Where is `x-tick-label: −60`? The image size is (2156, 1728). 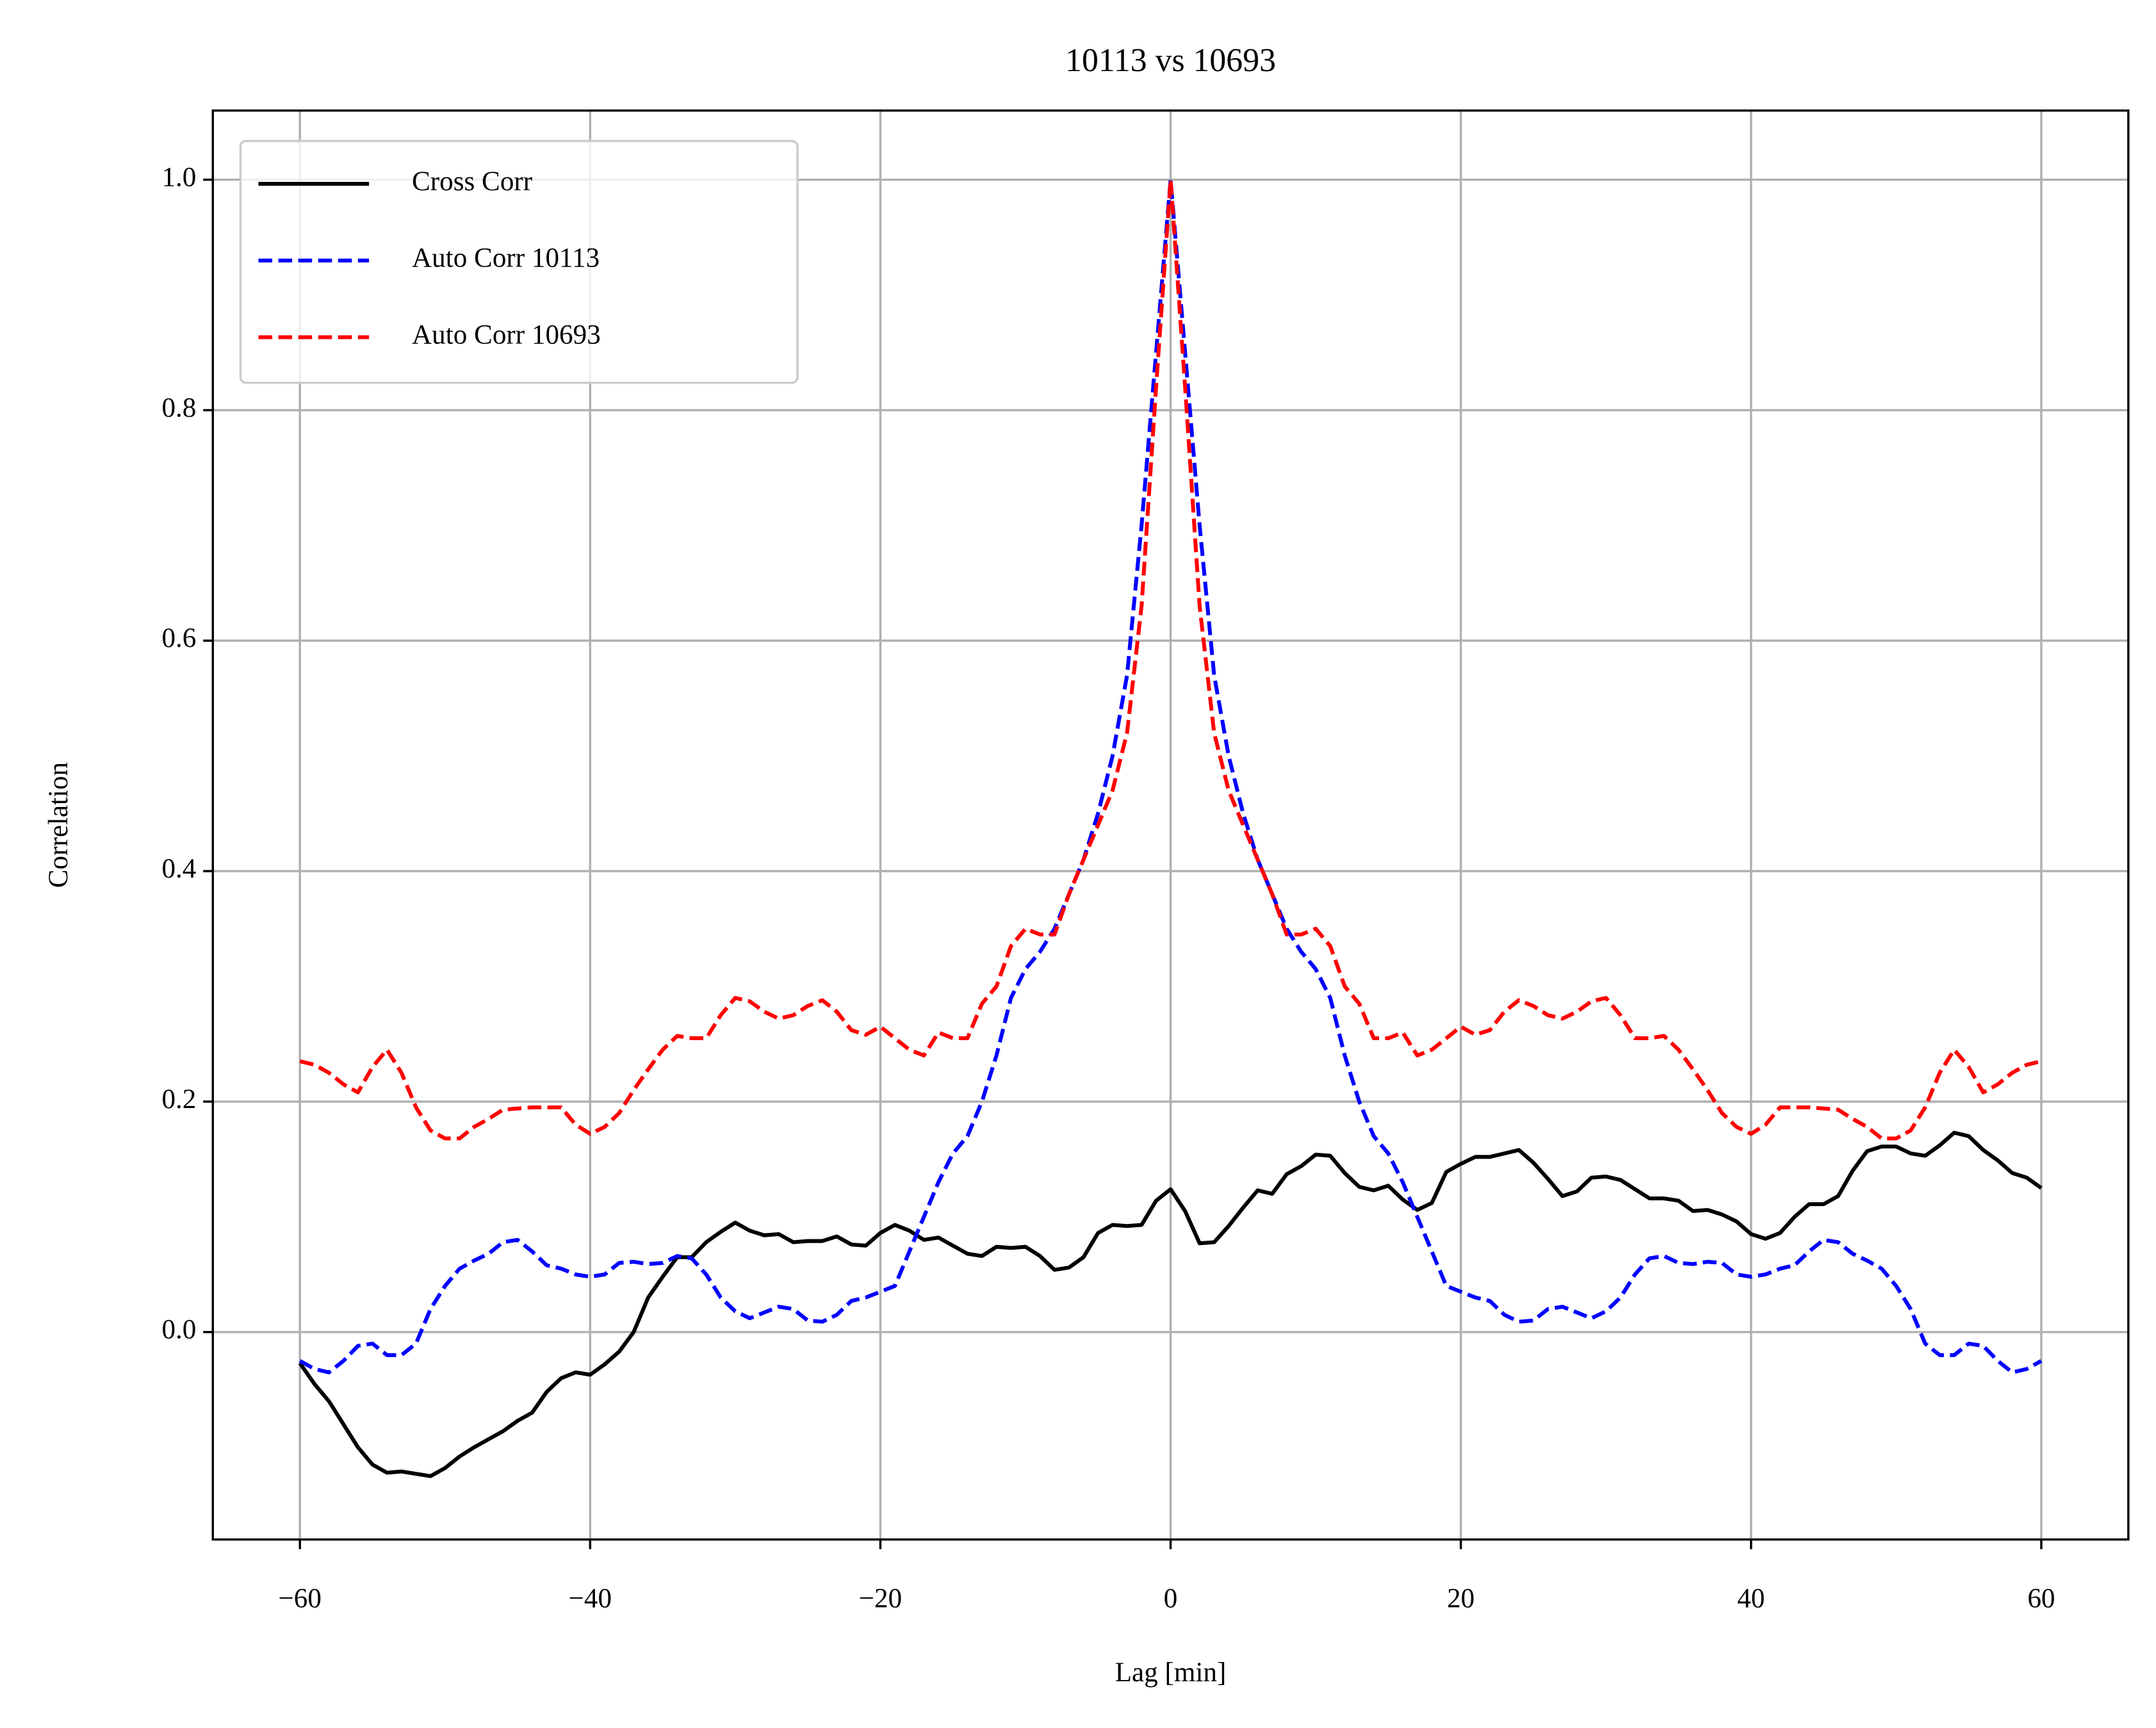 x-tick-label: −60 is located at coordinates (299, 1598).